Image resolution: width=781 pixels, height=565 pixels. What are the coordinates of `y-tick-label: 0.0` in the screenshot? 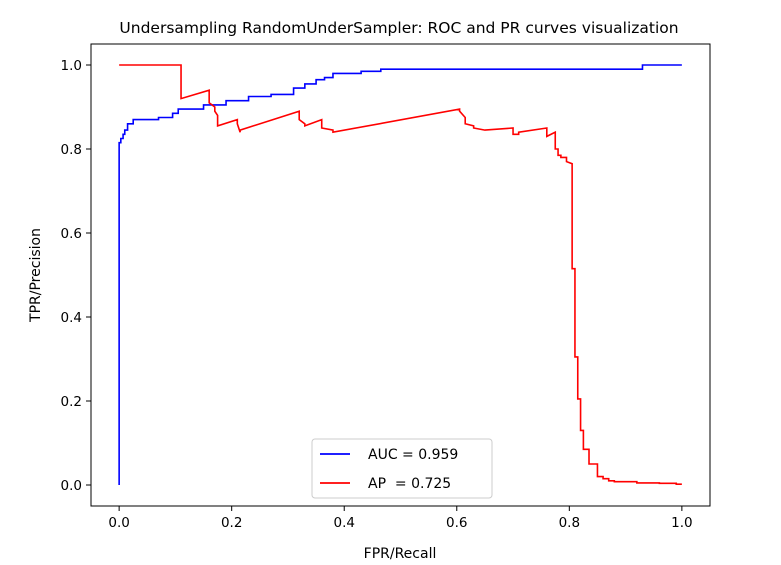 It's located at (71, 486).